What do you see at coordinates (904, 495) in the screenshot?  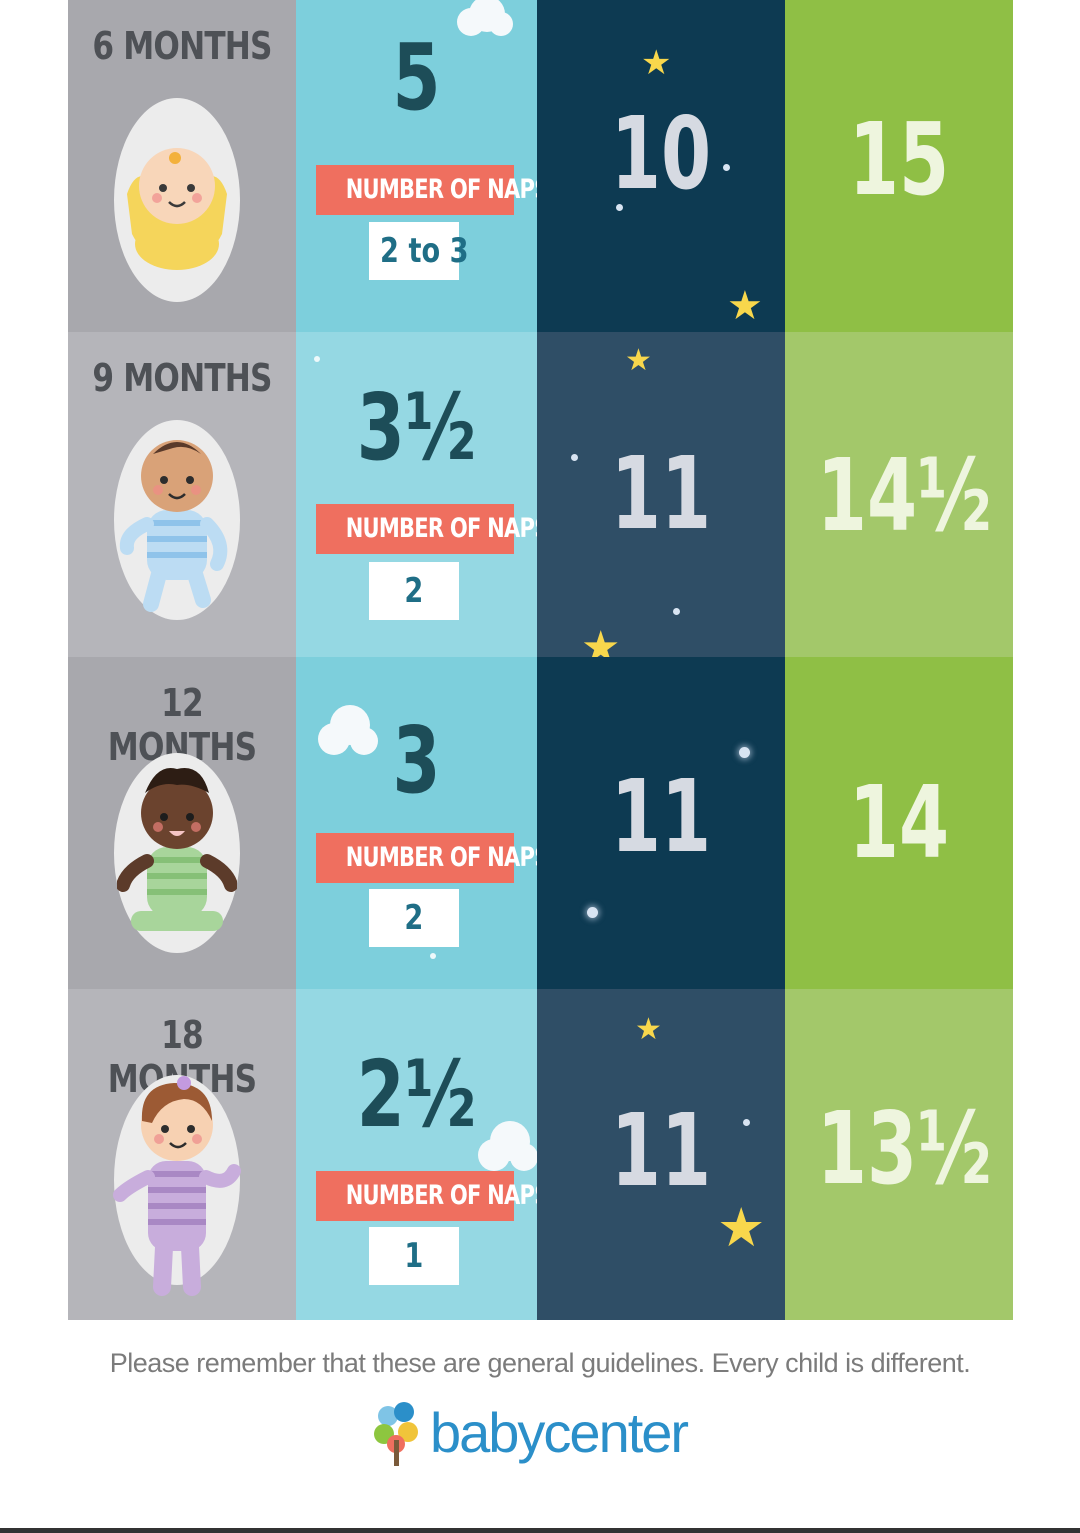 I see `total-hours: 14½` at bounding box center [904, 495].